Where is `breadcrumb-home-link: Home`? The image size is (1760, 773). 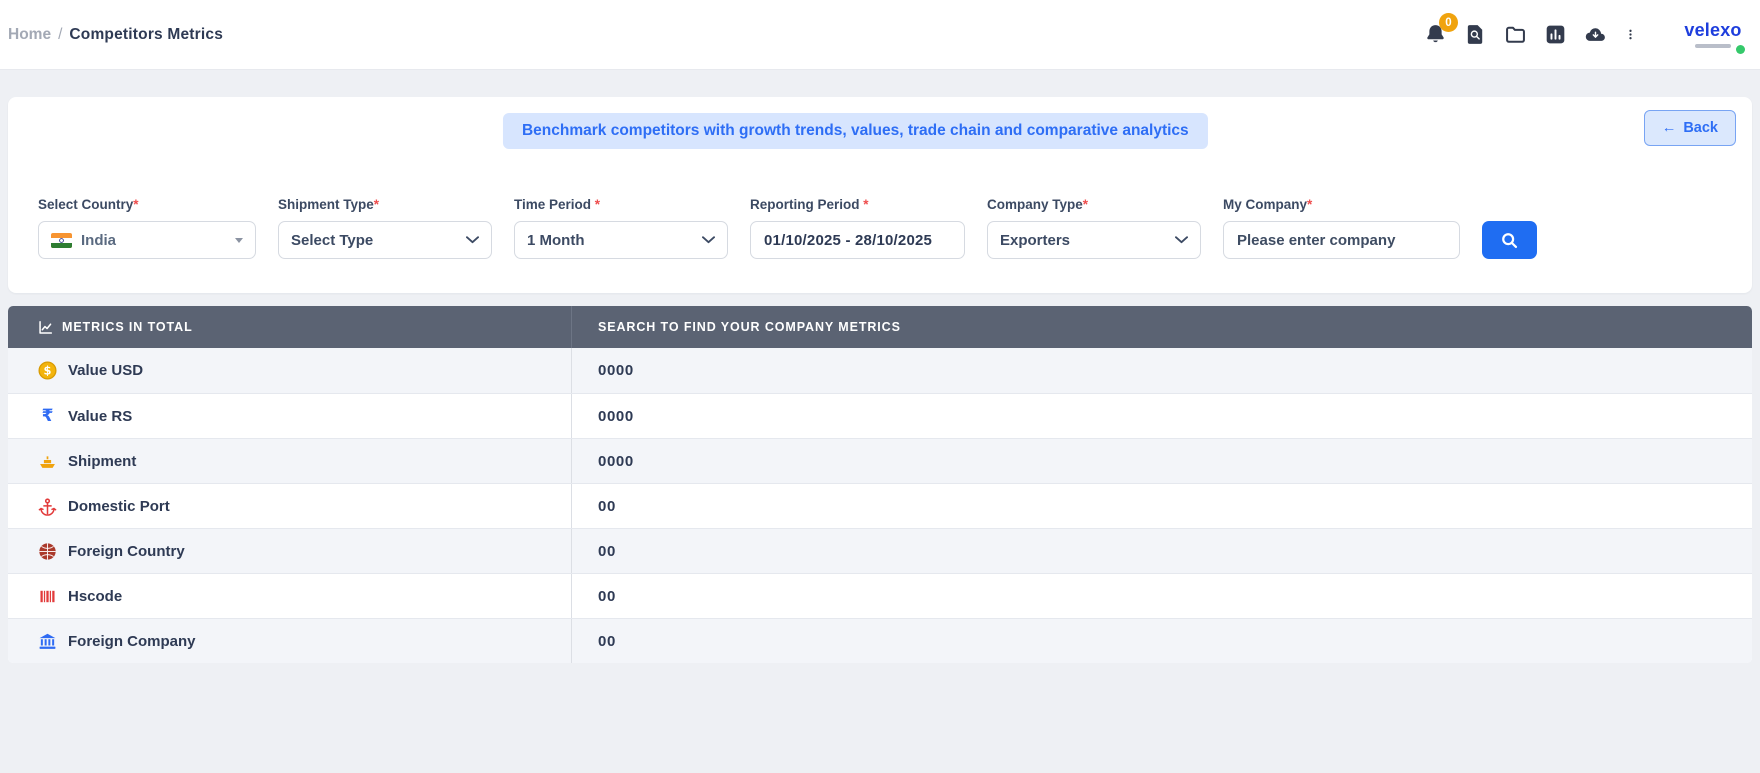
breadcrumb-home-link: Home is located at coordinates (30, 34).